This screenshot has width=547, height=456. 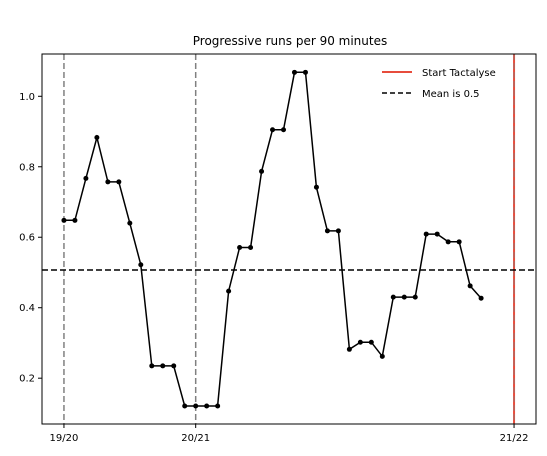 What do you see at coordinates (195, 438) in the screenshot?
I see `x-tick-label: 20/21` at bounding box center [195, 438].